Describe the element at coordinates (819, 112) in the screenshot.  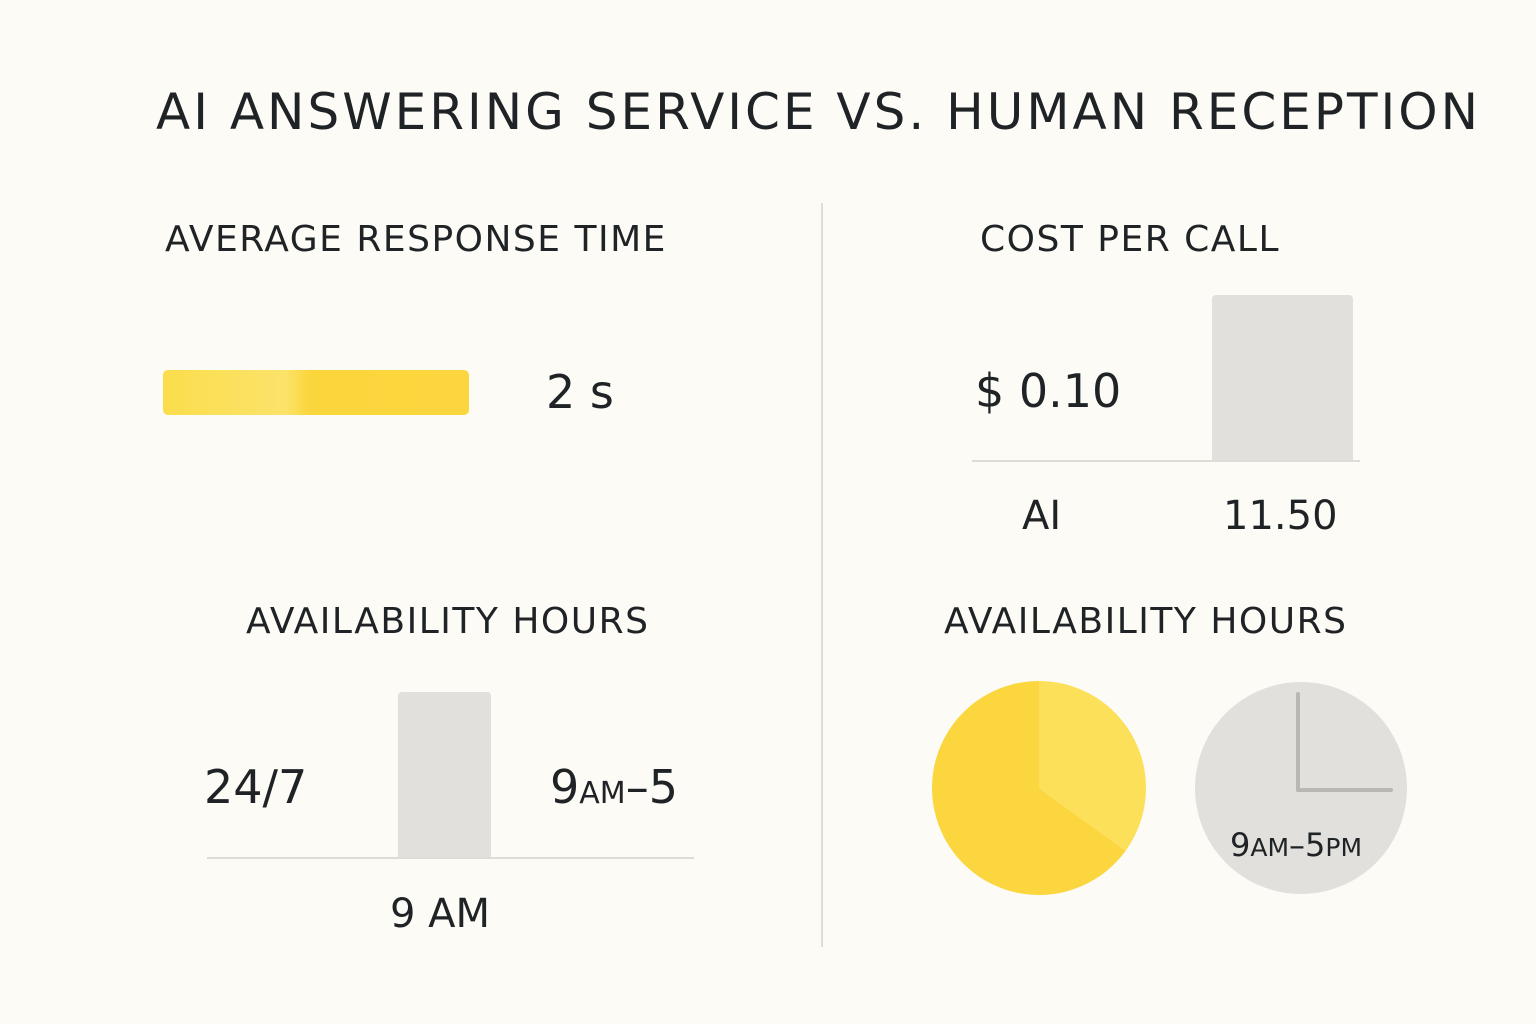
I see `page-title: AI ANSWERING SERVICE VS. HUMAN RECEPTION` at that location.